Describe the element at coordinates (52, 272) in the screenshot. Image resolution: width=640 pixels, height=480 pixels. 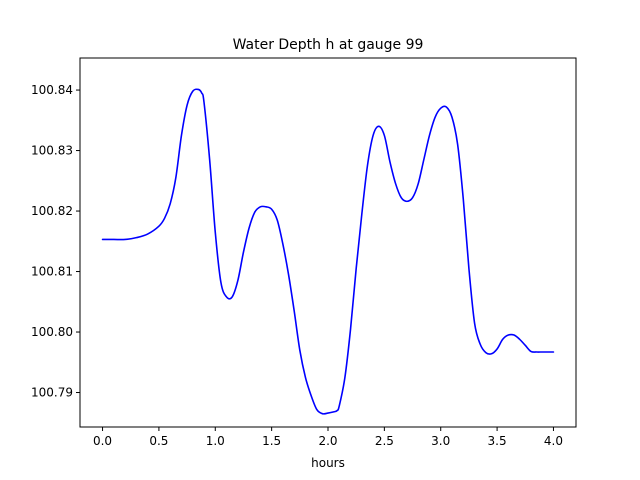
I see `y-tick-label: 100.81` at that location.